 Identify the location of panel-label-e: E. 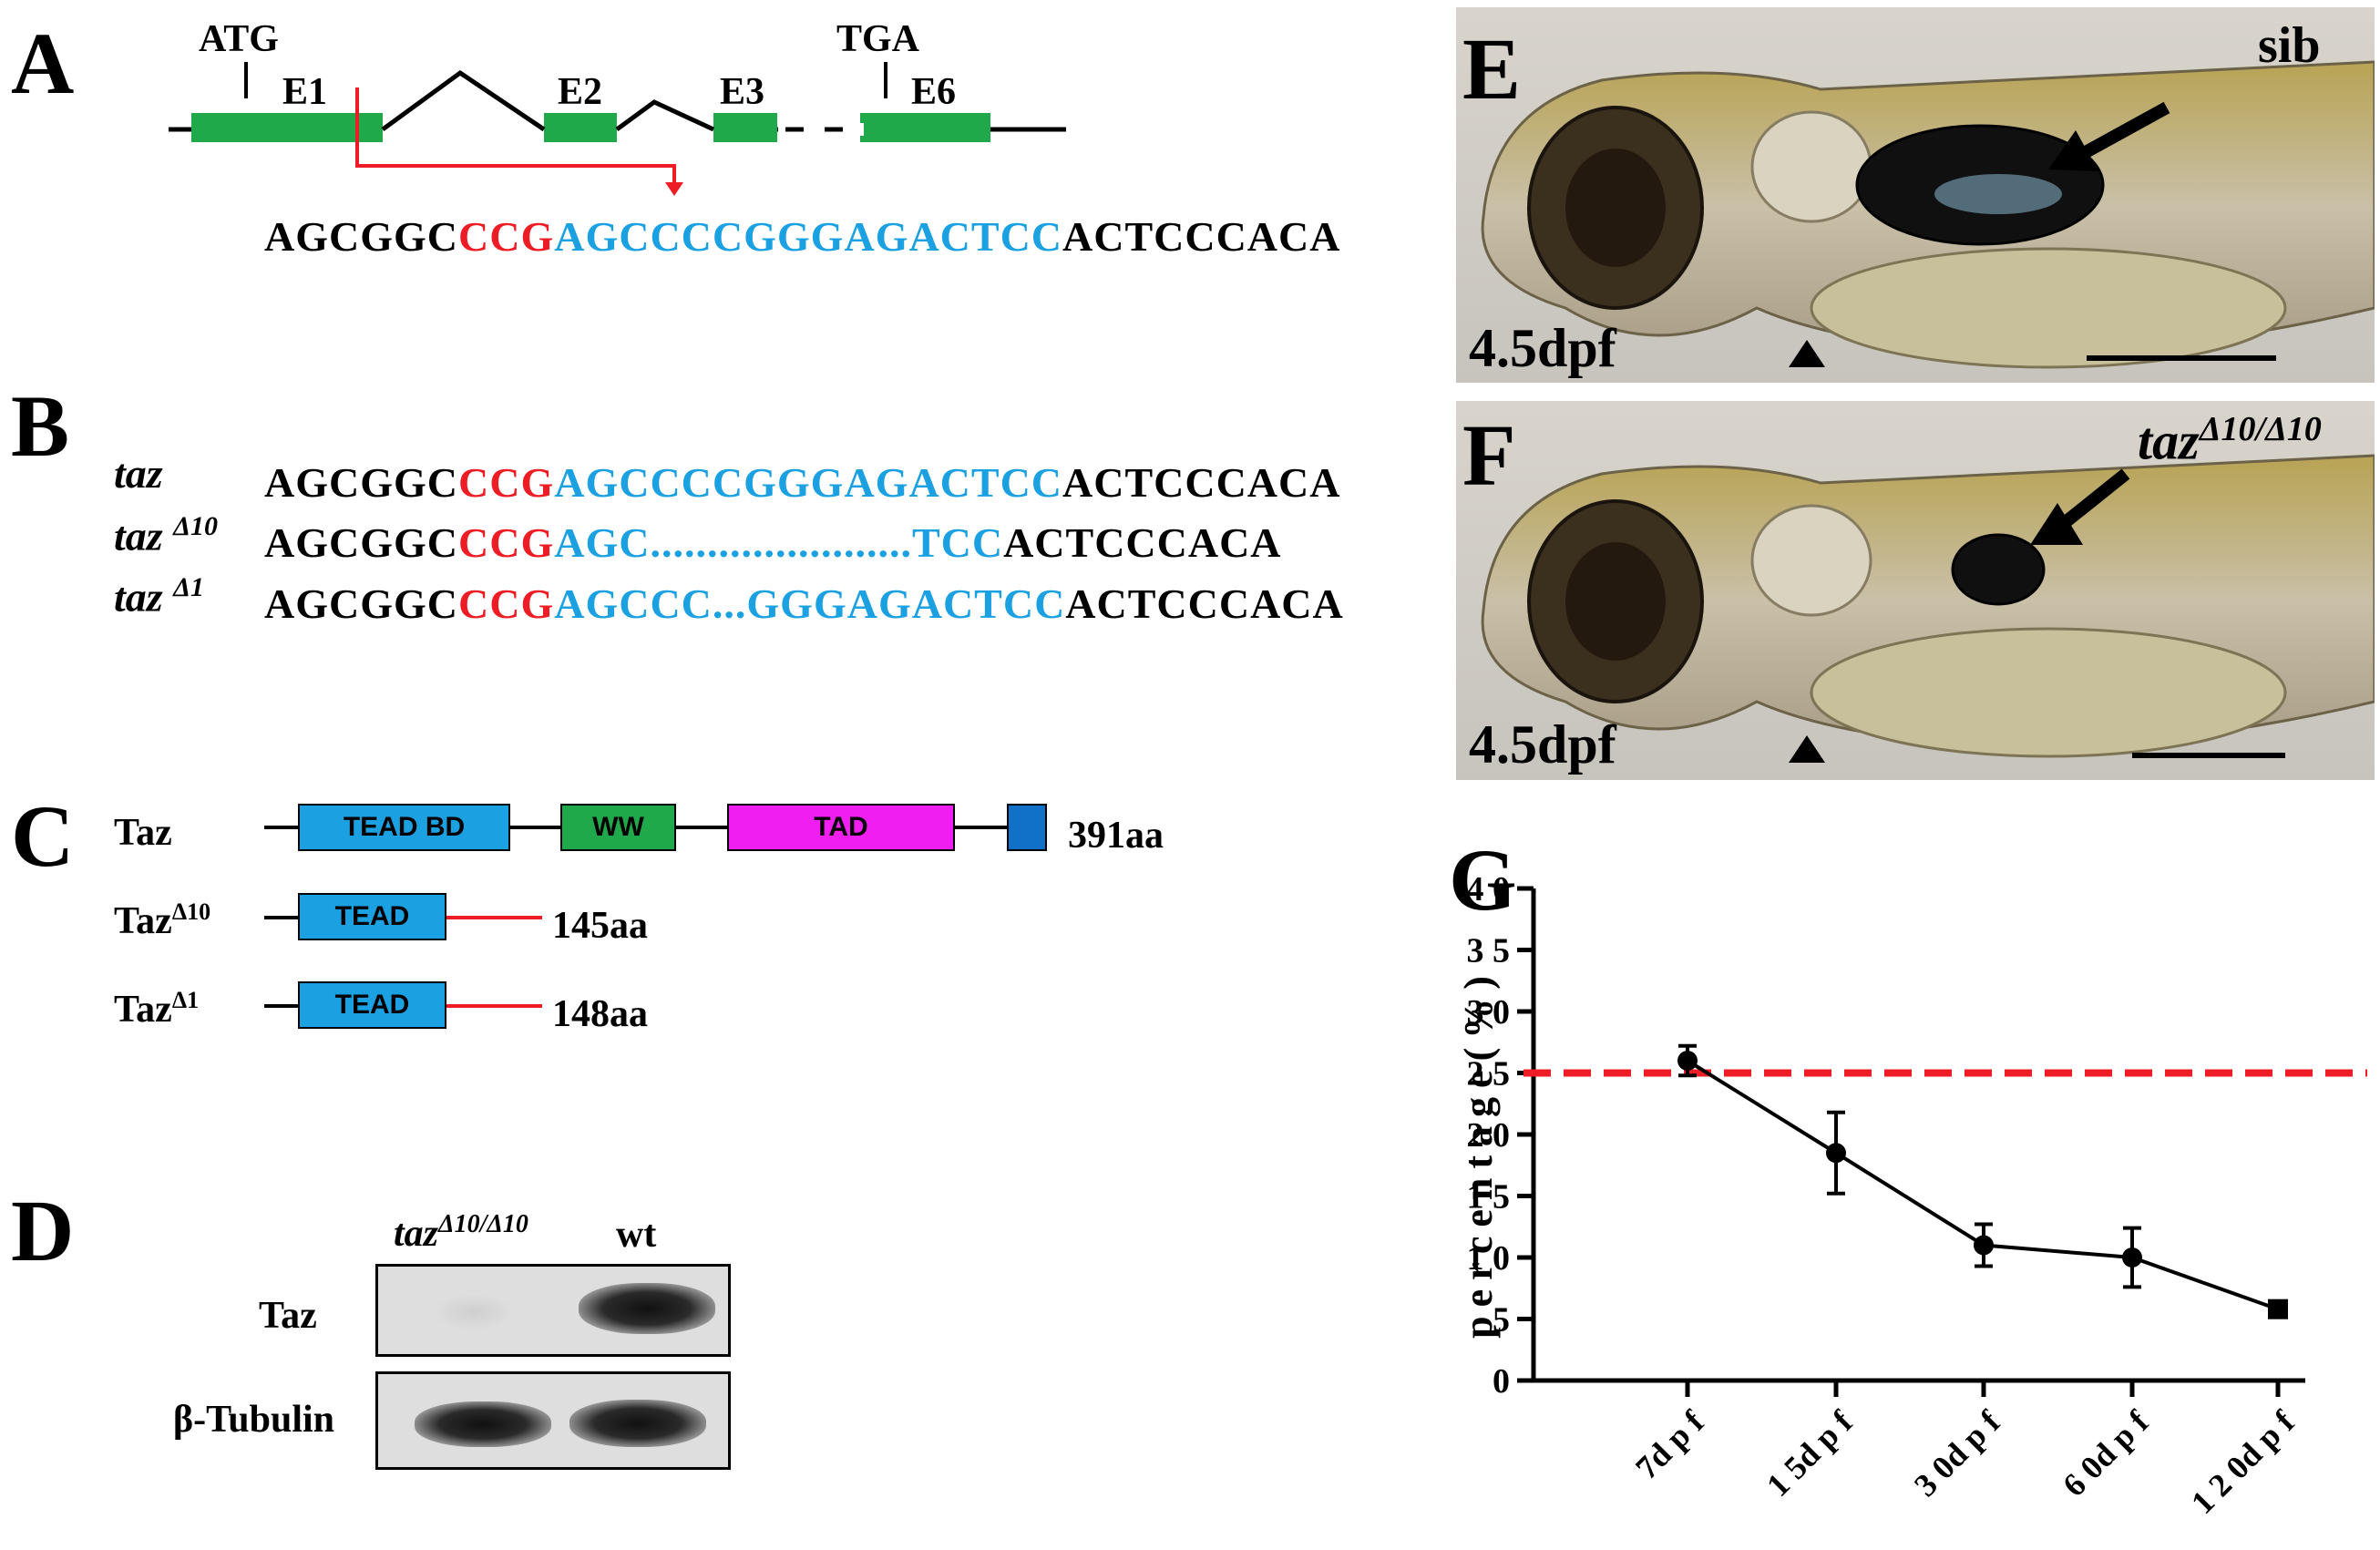
(1492, 69).